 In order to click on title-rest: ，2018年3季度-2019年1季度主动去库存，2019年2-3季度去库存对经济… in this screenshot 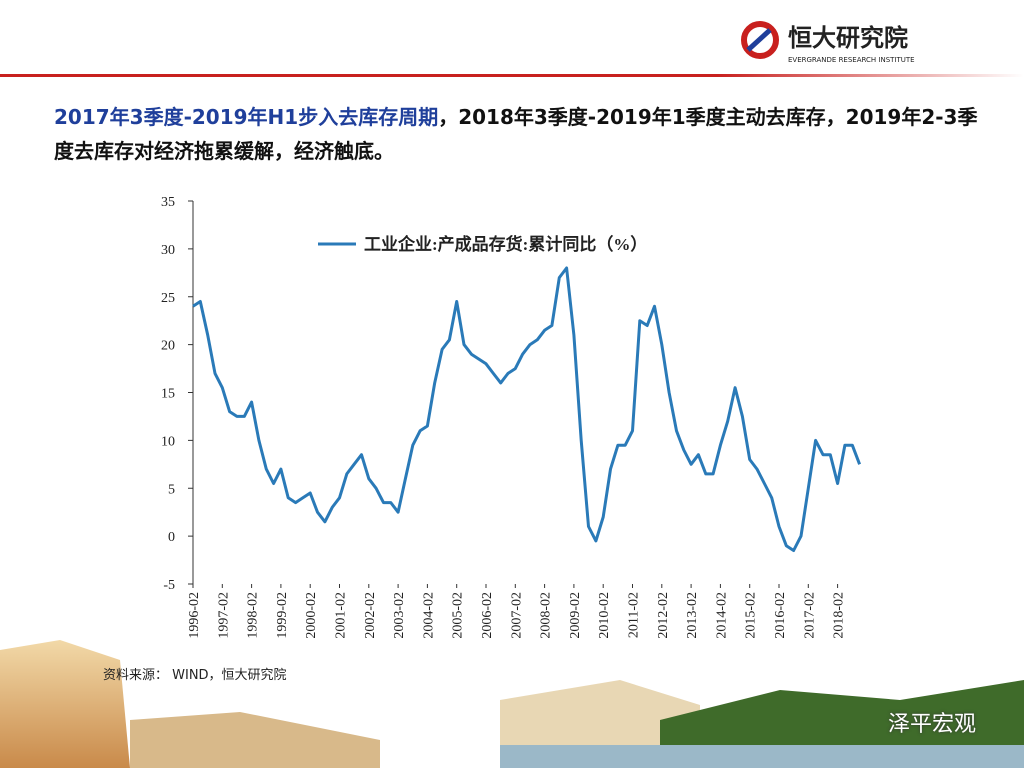, I will do `click(516, 134)`.